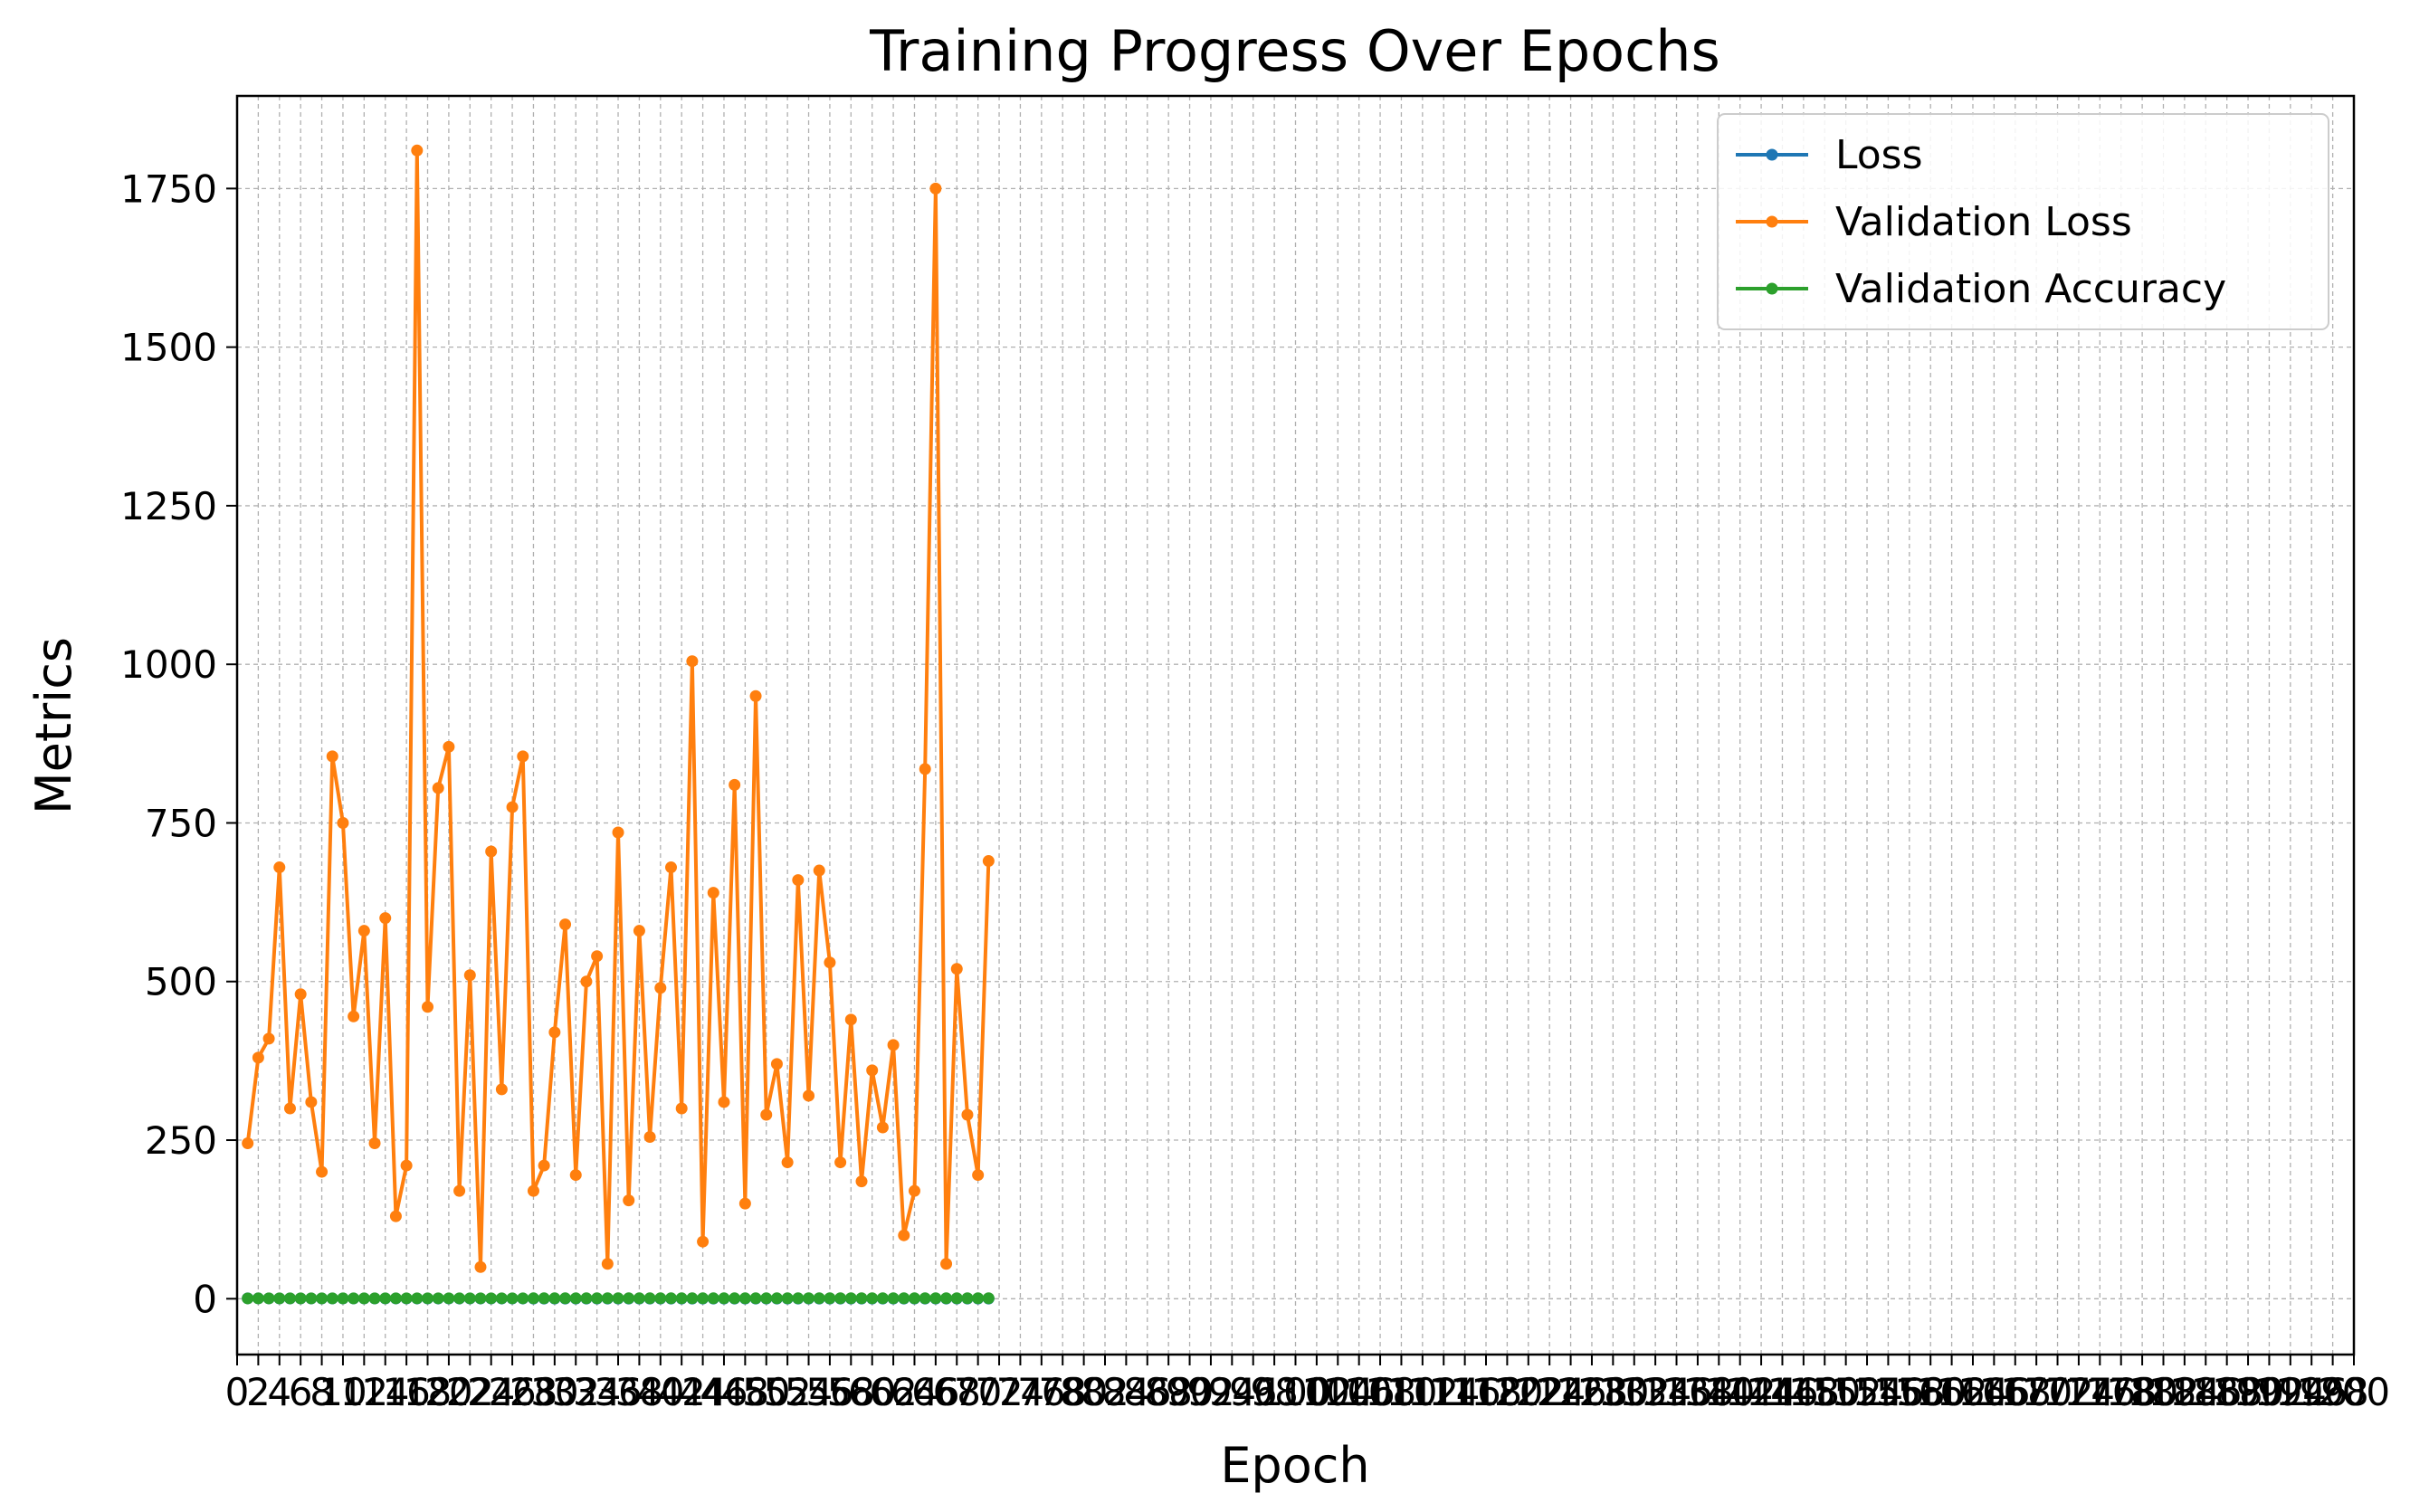  I want to click on x-tick-label: 152, so click(1846, 1392).